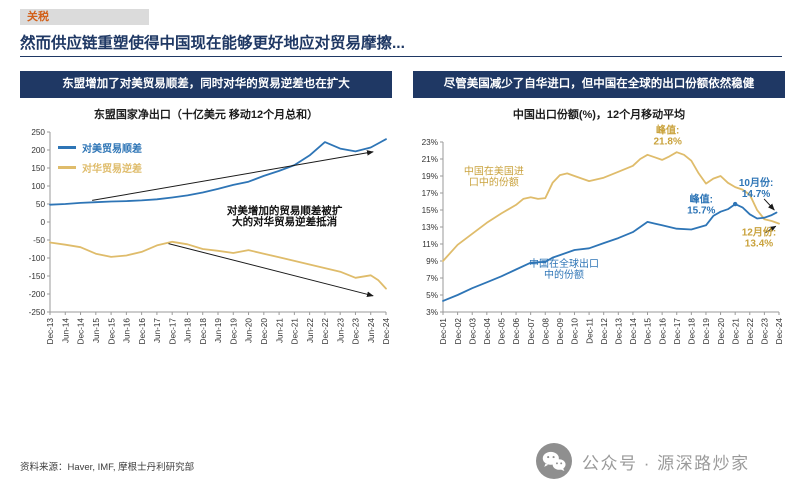 This screenshot has width=800, height=490. Describe the element at coordinates (84, 17) in the screenshot. I see `section-tag: 关税` at that location.